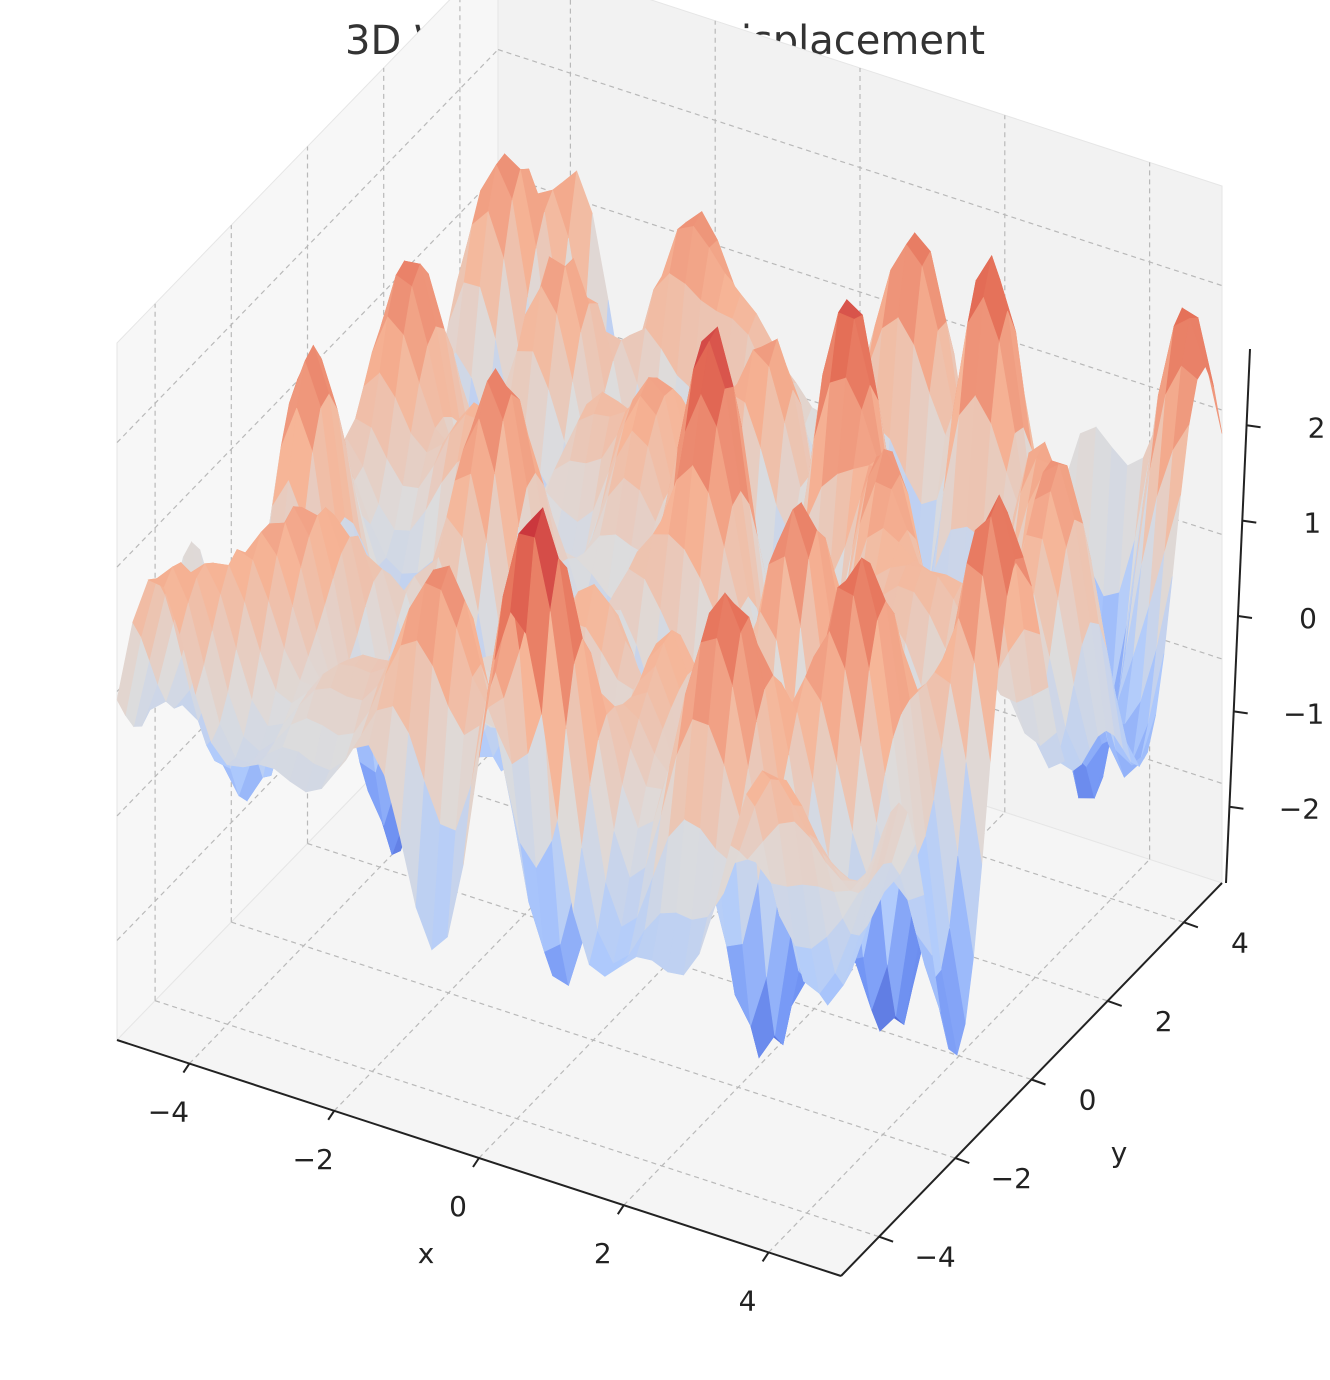 The width and height of the screenshot is (1330, 1380). Describe the element at coordinates (1308, 618) in the screenshot. I see `z-tick-label: 0` at that location.